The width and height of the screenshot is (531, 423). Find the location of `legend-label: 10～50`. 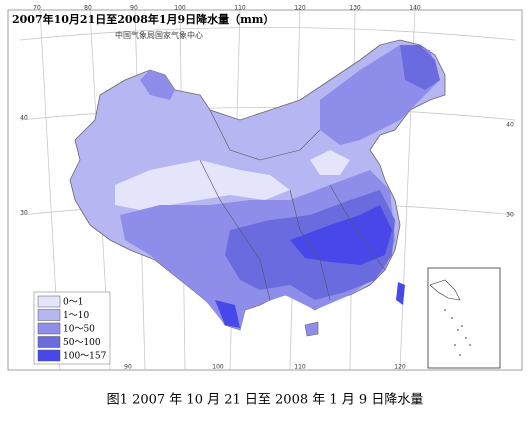

legend-label: 10～50 is located at coordinates (79, 330).